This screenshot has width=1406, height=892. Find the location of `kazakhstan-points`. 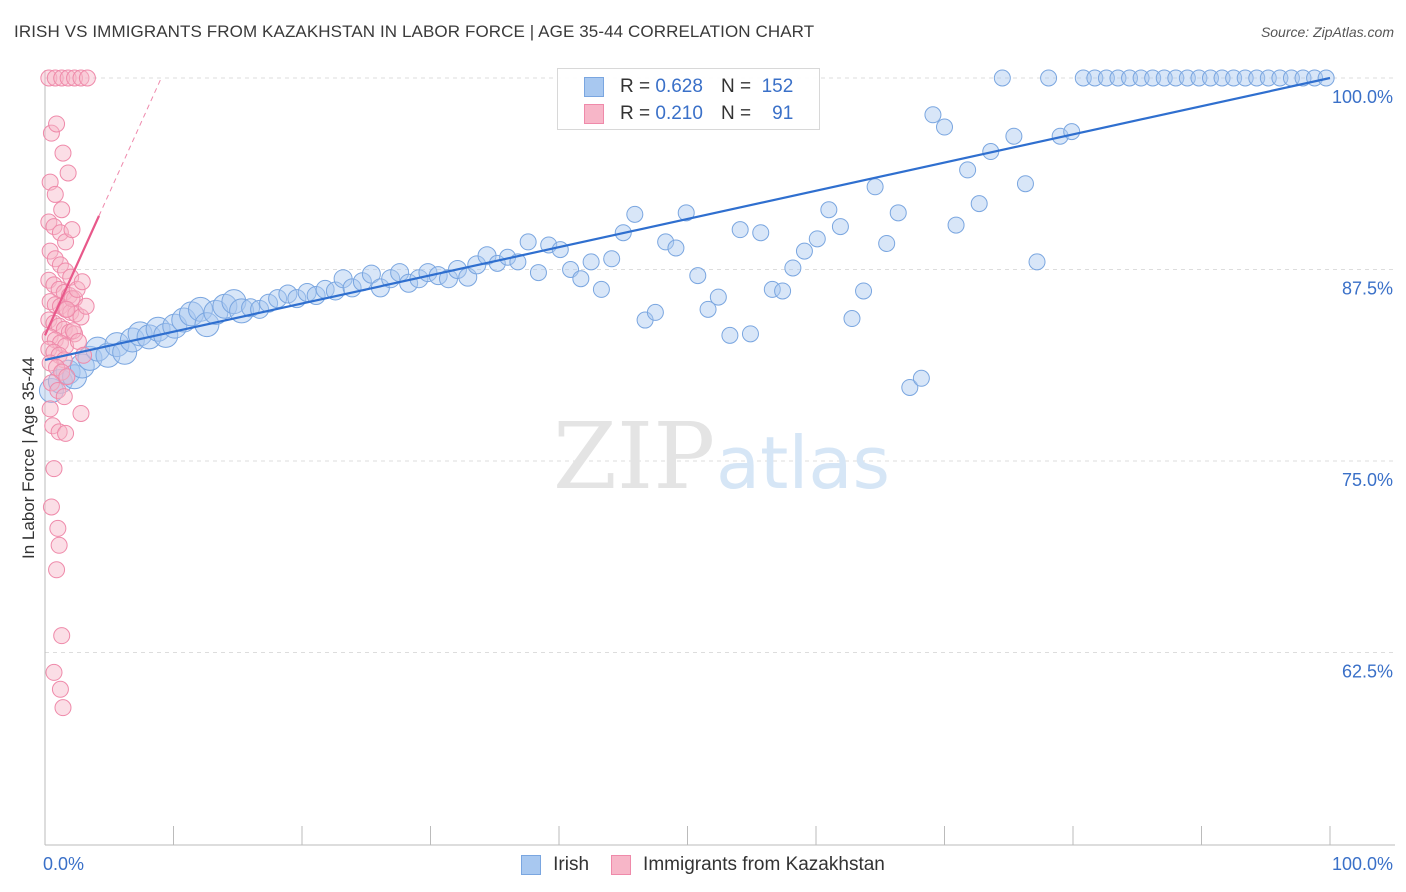

kazakhstan-points is located at coordinates (68, 393).